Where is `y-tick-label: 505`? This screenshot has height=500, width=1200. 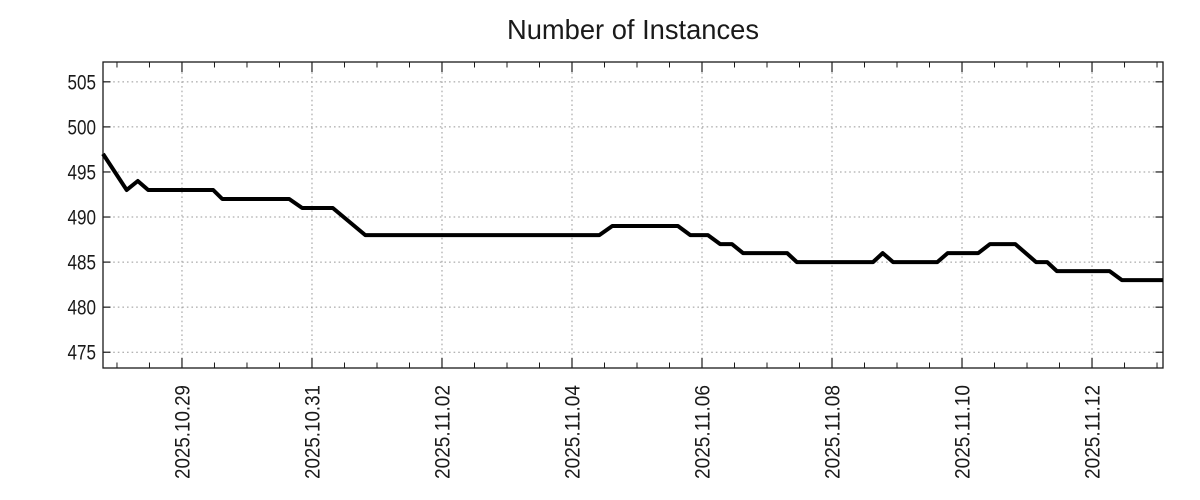
y-tick-label: 505 is located at coordinates (82, 82).